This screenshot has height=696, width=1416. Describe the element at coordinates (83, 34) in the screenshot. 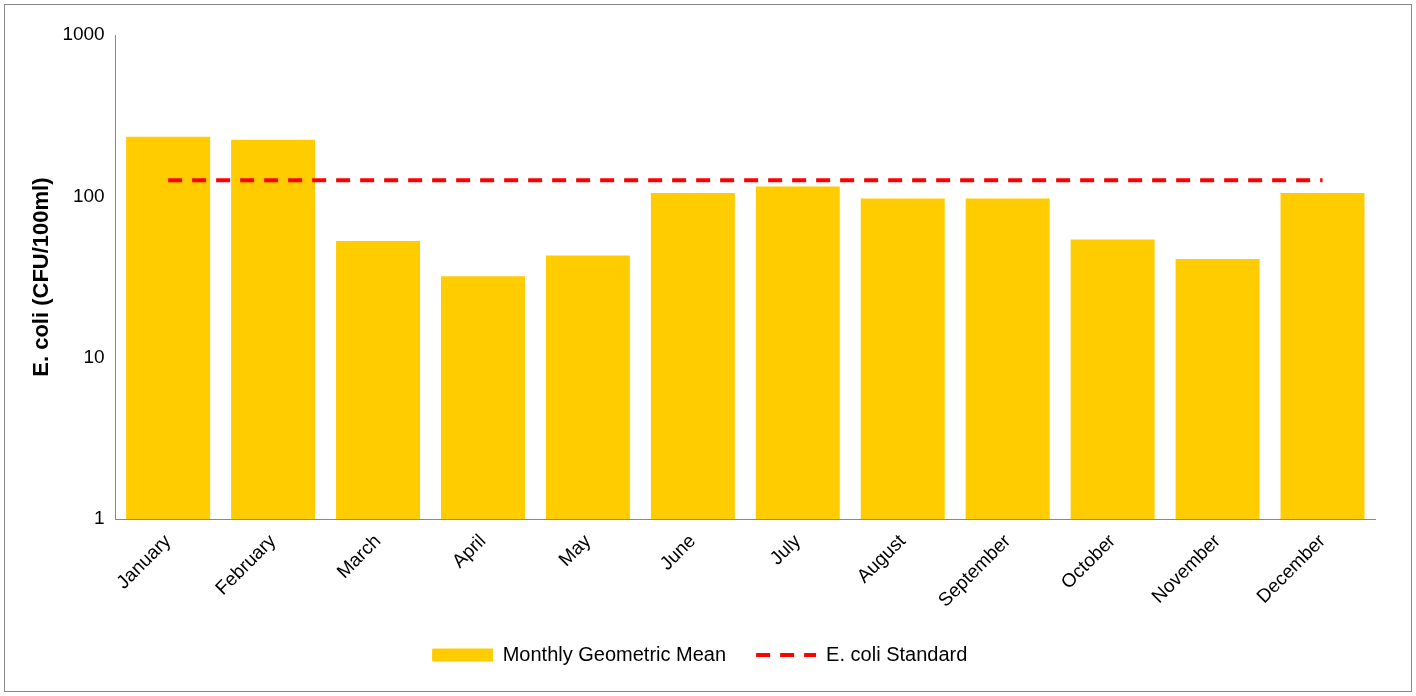

I see `y-tick-label: 1000` at that location.